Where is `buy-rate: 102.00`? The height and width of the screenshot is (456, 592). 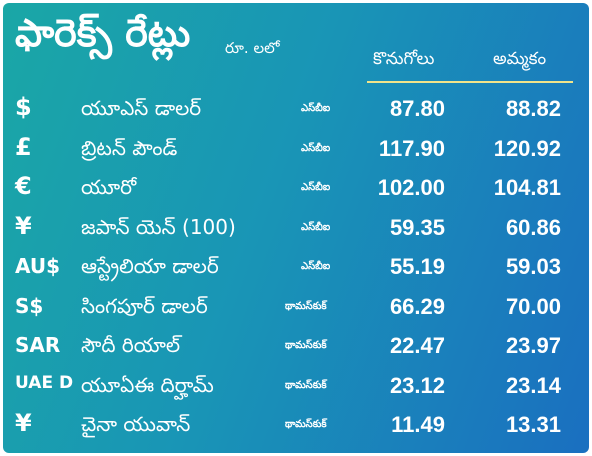
buy-rate: 102.00 is located at coordinates (411, 187).